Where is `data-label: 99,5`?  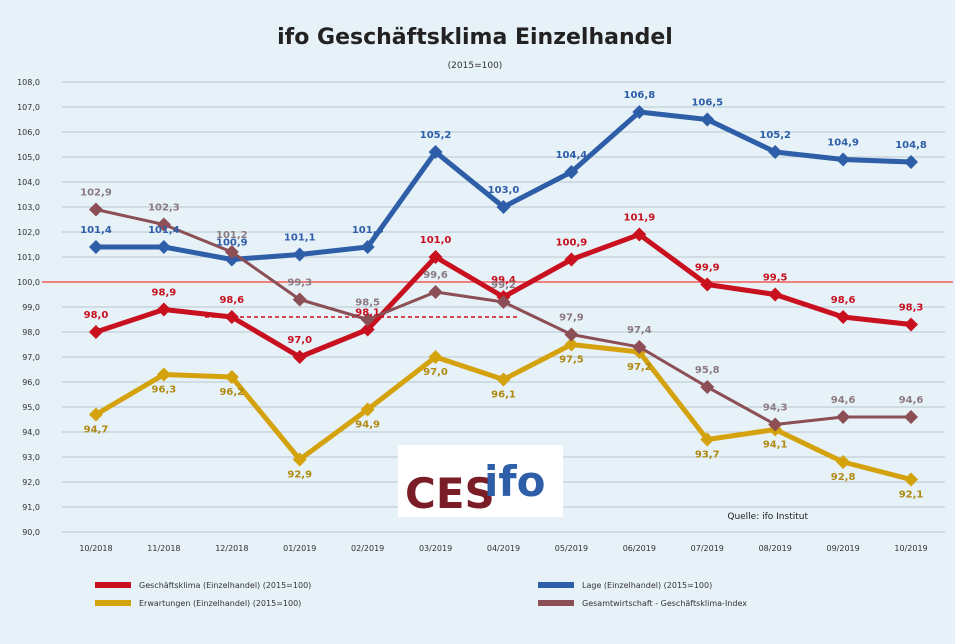 data-label: 99,5 is located at coordinates (775, 278).